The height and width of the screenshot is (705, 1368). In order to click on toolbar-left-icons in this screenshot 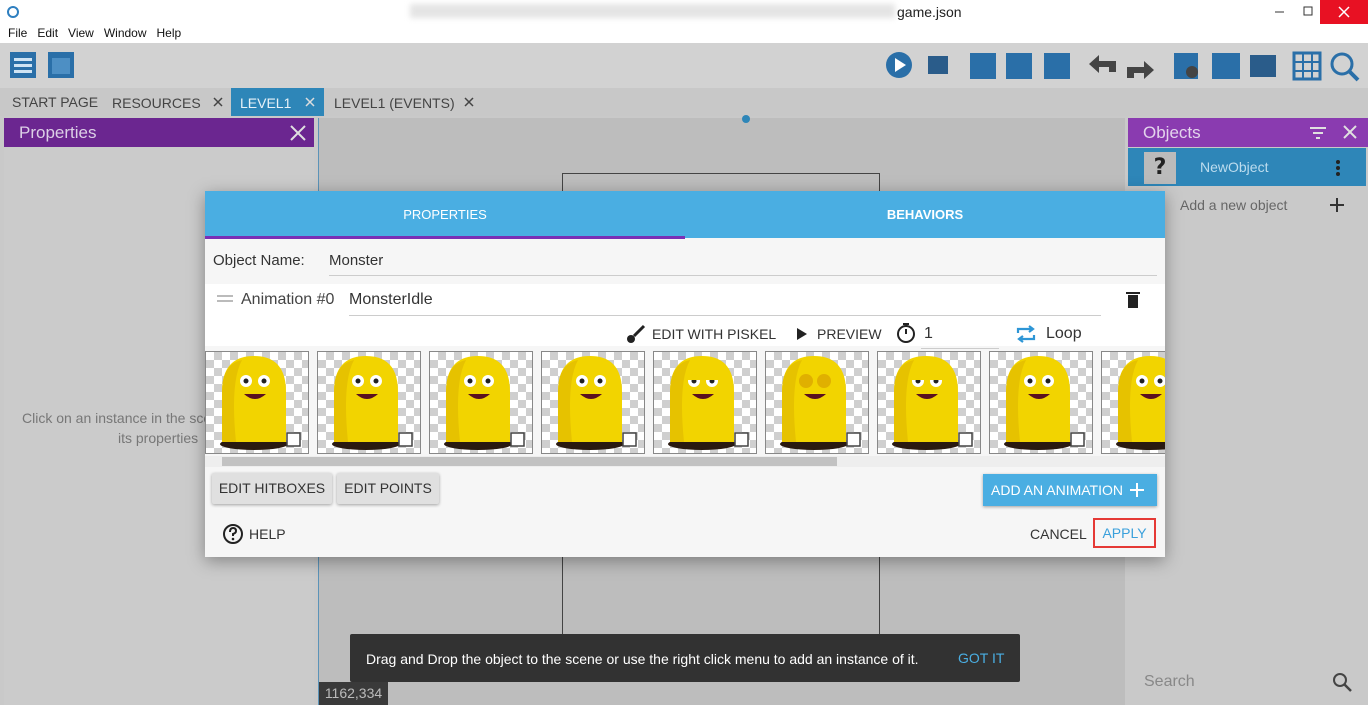, I will do `click(45, 66)`.